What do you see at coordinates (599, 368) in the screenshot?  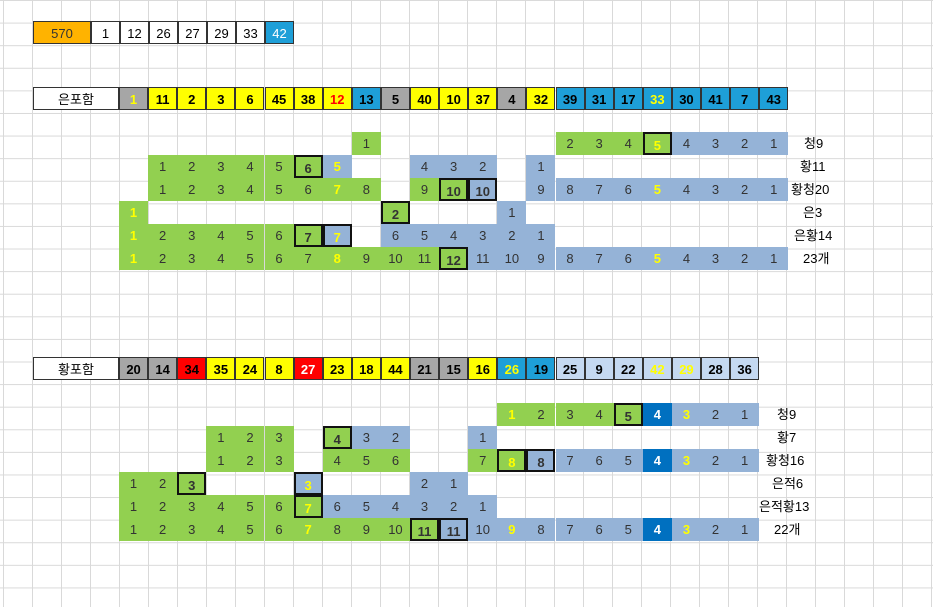 I see `number-cell: 9` at bounding box center [599, 368].